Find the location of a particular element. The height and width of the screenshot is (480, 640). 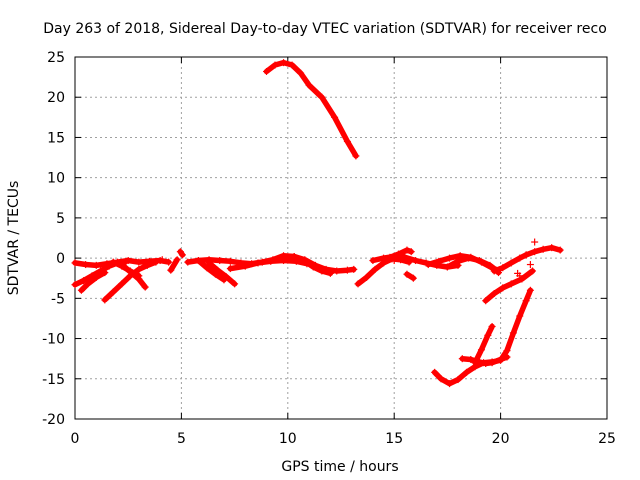

series-isolated-points is located at coordinates (348, 259).